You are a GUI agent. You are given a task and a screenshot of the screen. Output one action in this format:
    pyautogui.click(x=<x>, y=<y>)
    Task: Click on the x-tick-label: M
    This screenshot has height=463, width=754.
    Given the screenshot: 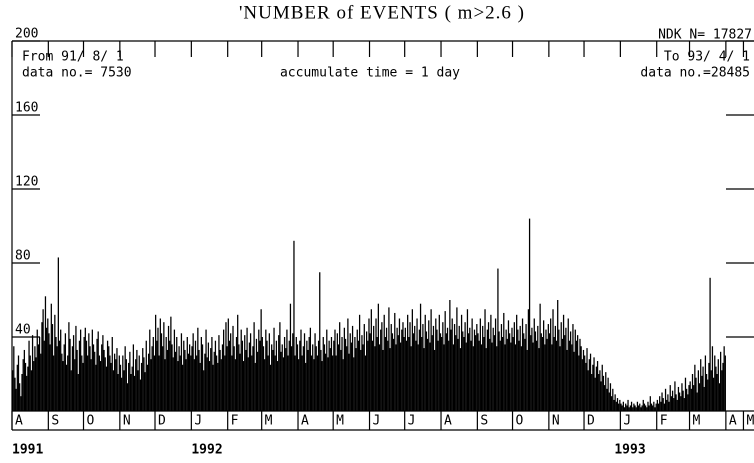 What is the action you would take?
    pyautogui.click(x=340, y=421)
    